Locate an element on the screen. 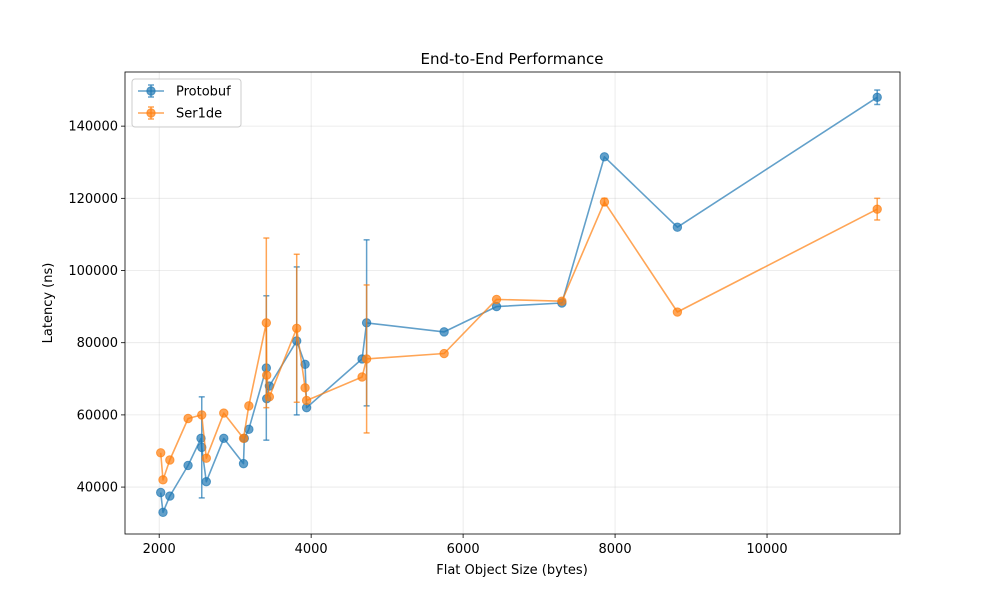 The width and height of the screenshot is (1000, 600). chart-title: End-to-End Performance is located at coordinates (512, 59).